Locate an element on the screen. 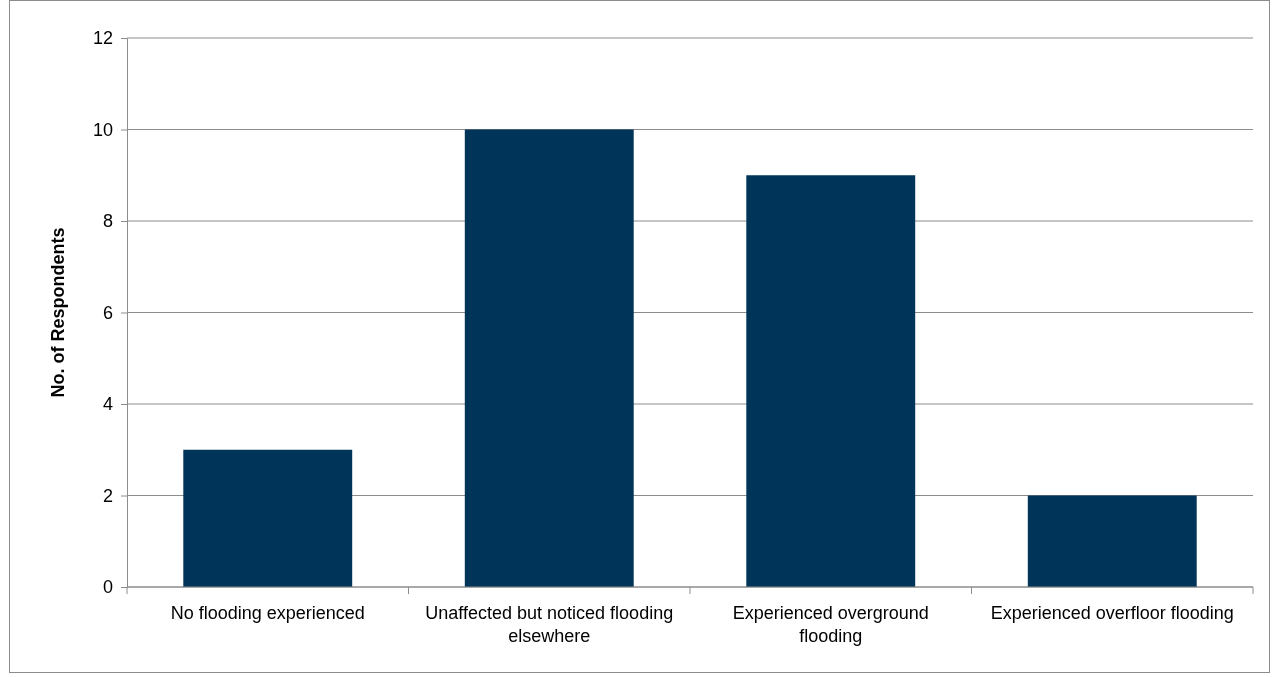  y-axis-title: No. of Respondents is located at coordinates (58, 312).